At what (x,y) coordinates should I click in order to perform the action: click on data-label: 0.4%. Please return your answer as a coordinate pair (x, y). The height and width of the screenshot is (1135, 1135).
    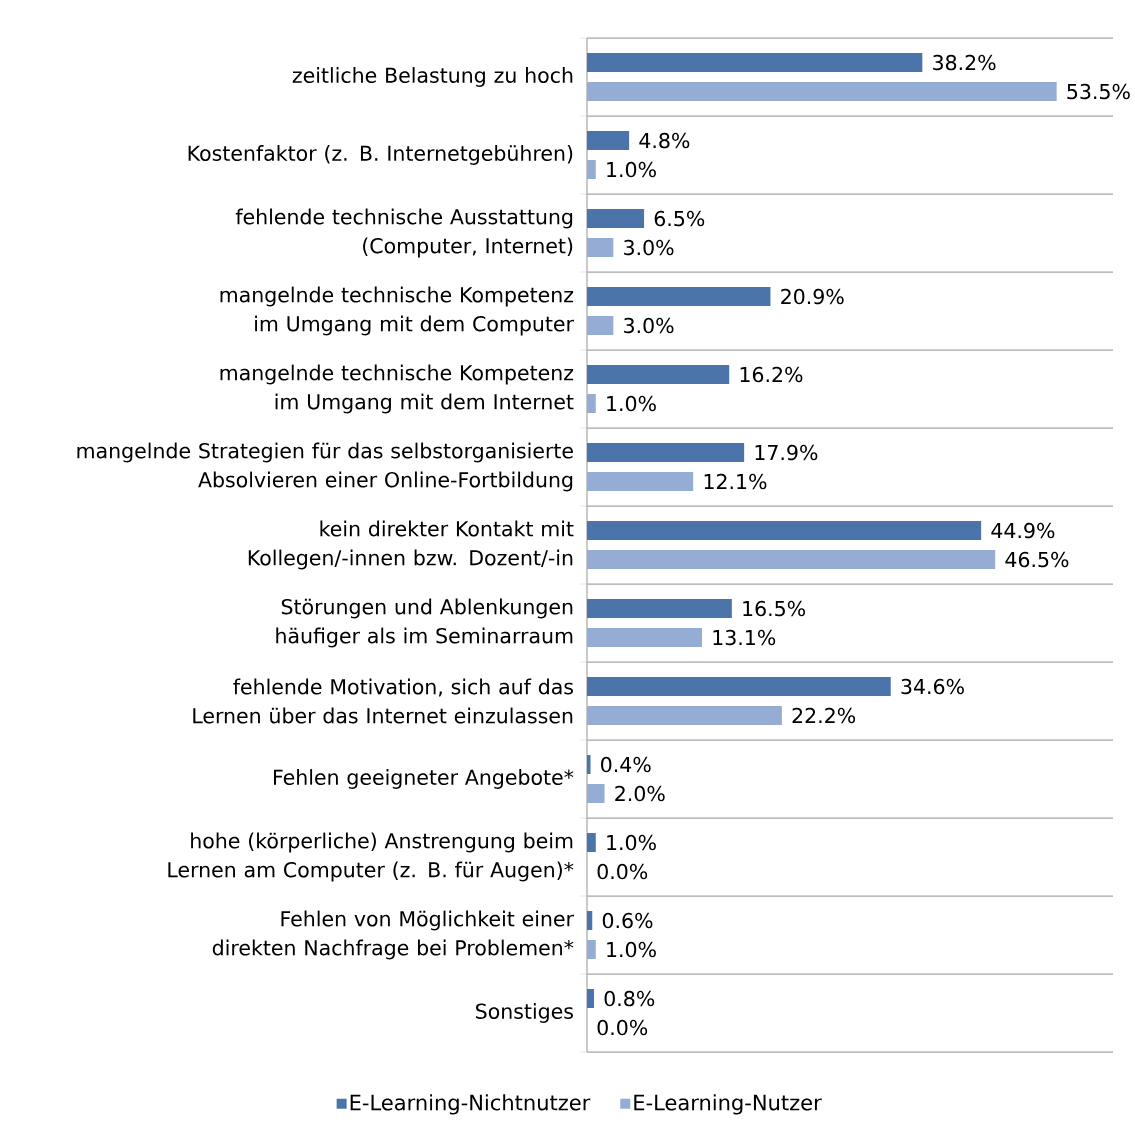
    Looking at the image, I should click on (626, 764).